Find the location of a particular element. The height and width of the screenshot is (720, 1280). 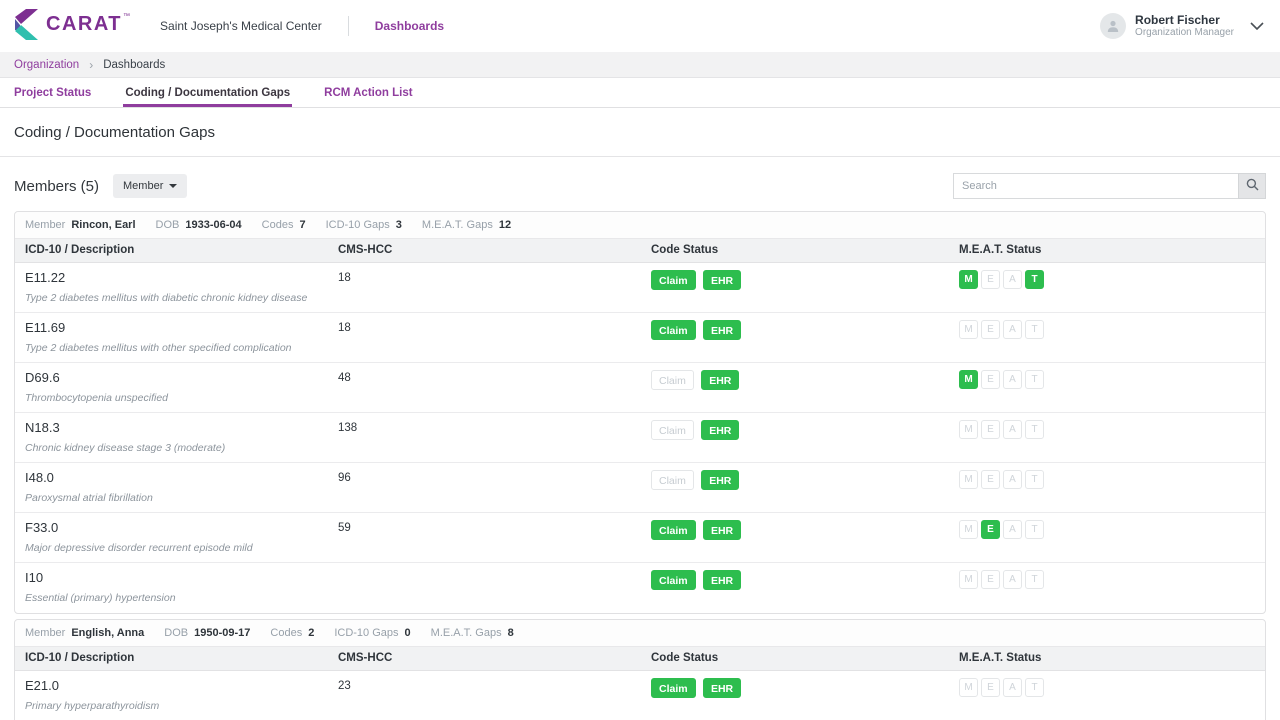

icd-gaps-label: ICD-10 Gaps is located at coordinates (366, 633).